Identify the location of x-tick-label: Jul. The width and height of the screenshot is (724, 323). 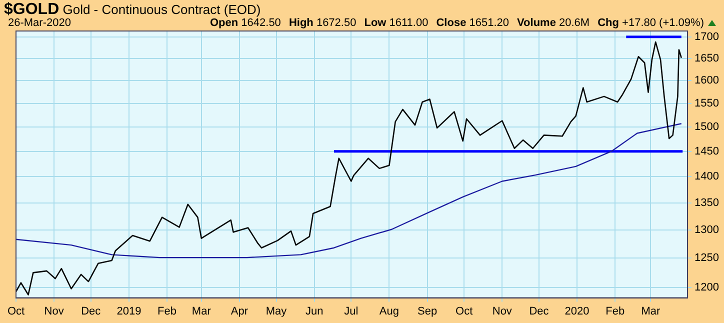
(351, 311).